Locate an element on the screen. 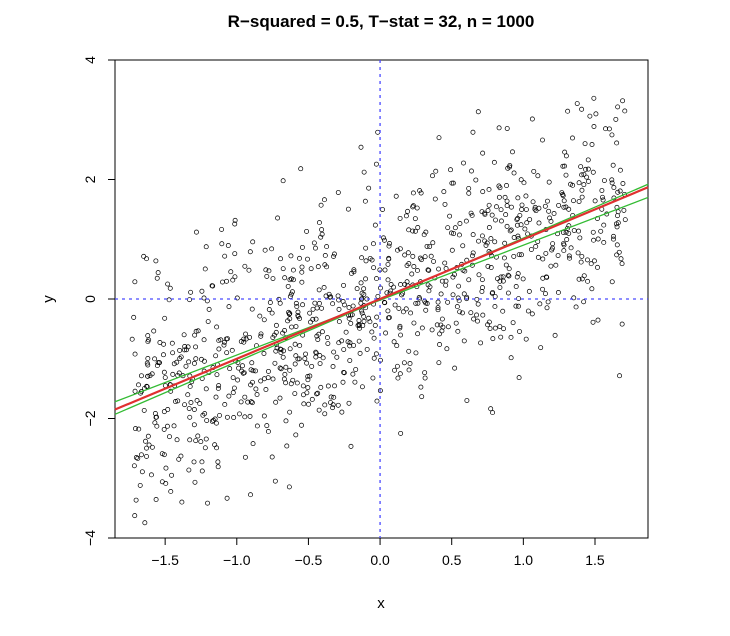  y-tick-label: 2 is located at coordinates (90, 179).